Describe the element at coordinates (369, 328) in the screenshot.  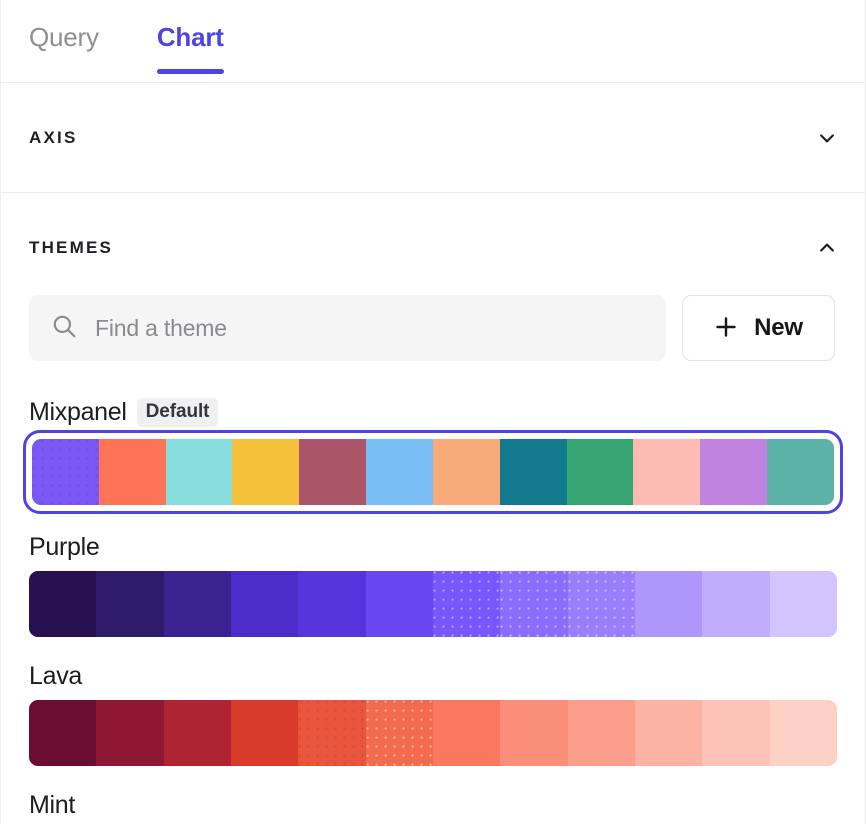
I see `search-input` at that location.